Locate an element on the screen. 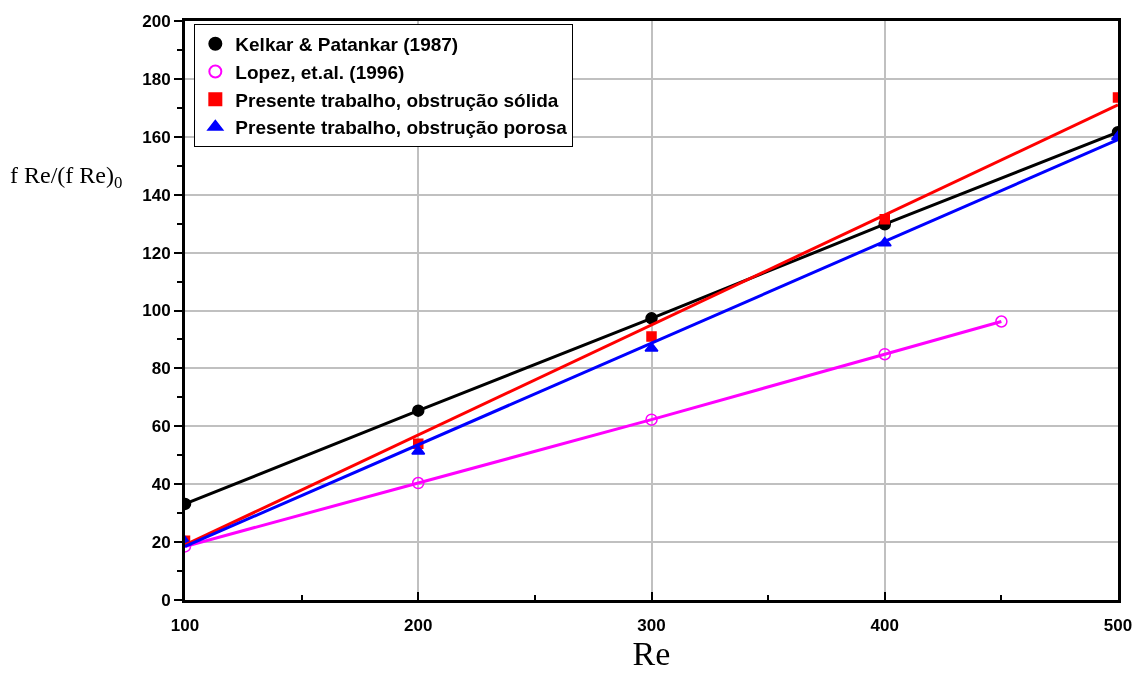  x-tick-label: 300 is located at coordinates (651, 626).